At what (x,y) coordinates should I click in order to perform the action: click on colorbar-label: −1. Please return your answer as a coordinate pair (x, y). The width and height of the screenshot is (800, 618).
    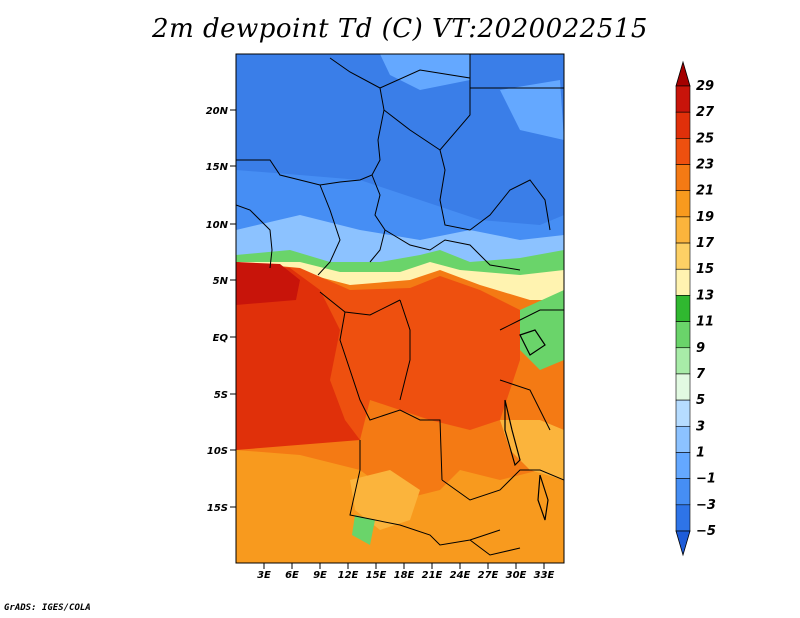
    Looking at the image, I should click on (706, 479).